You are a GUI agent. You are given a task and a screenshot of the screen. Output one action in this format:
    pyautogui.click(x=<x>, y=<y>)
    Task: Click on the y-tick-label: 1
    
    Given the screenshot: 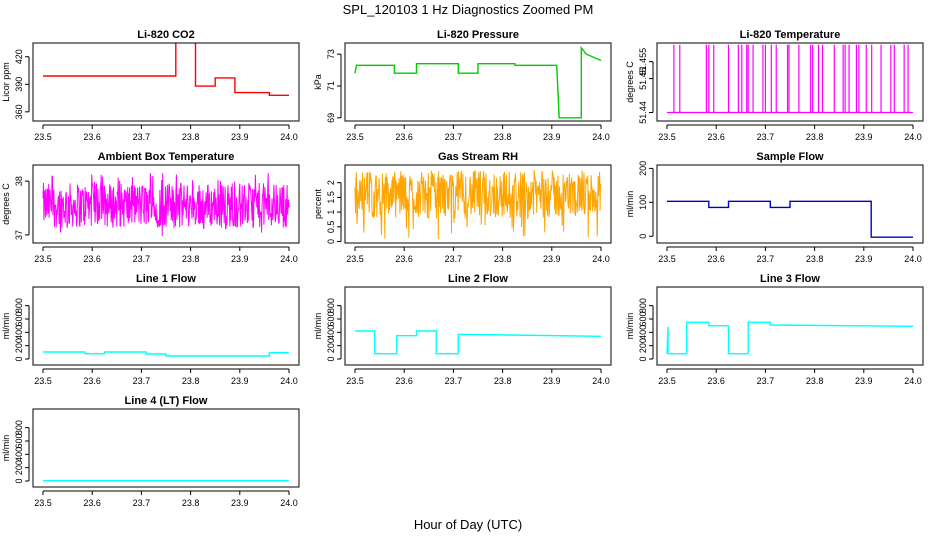 What is the action you would take?
    pyautogui.click(x=331, y=212)
    